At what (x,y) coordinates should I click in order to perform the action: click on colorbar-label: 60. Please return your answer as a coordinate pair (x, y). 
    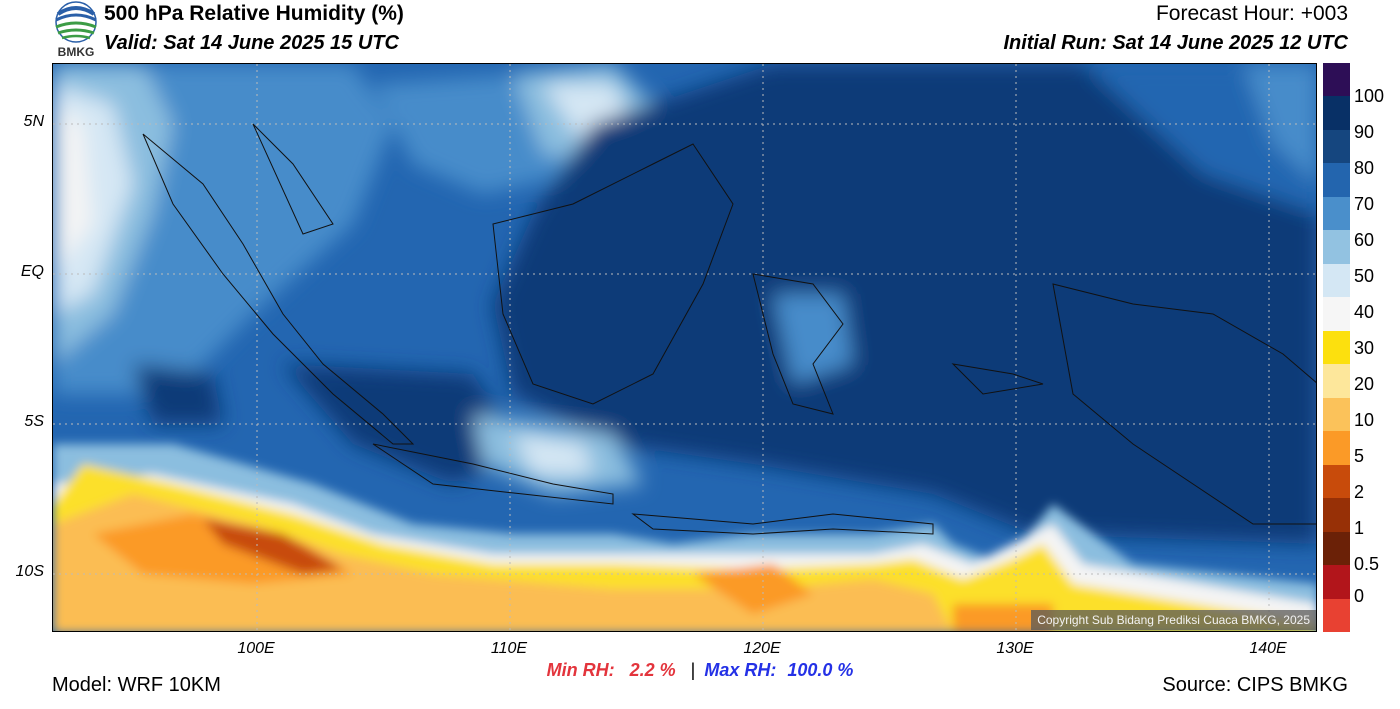
    Looking at the image, I should click on (1364, 240).